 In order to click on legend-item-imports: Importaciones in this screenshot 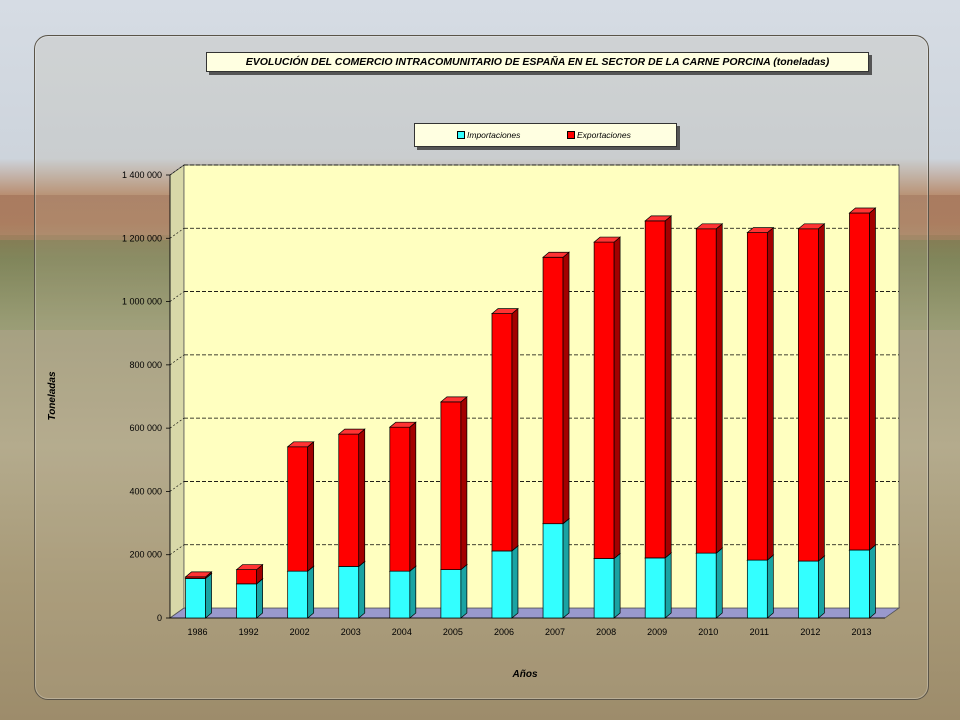, I will do `click(488, 135)`.